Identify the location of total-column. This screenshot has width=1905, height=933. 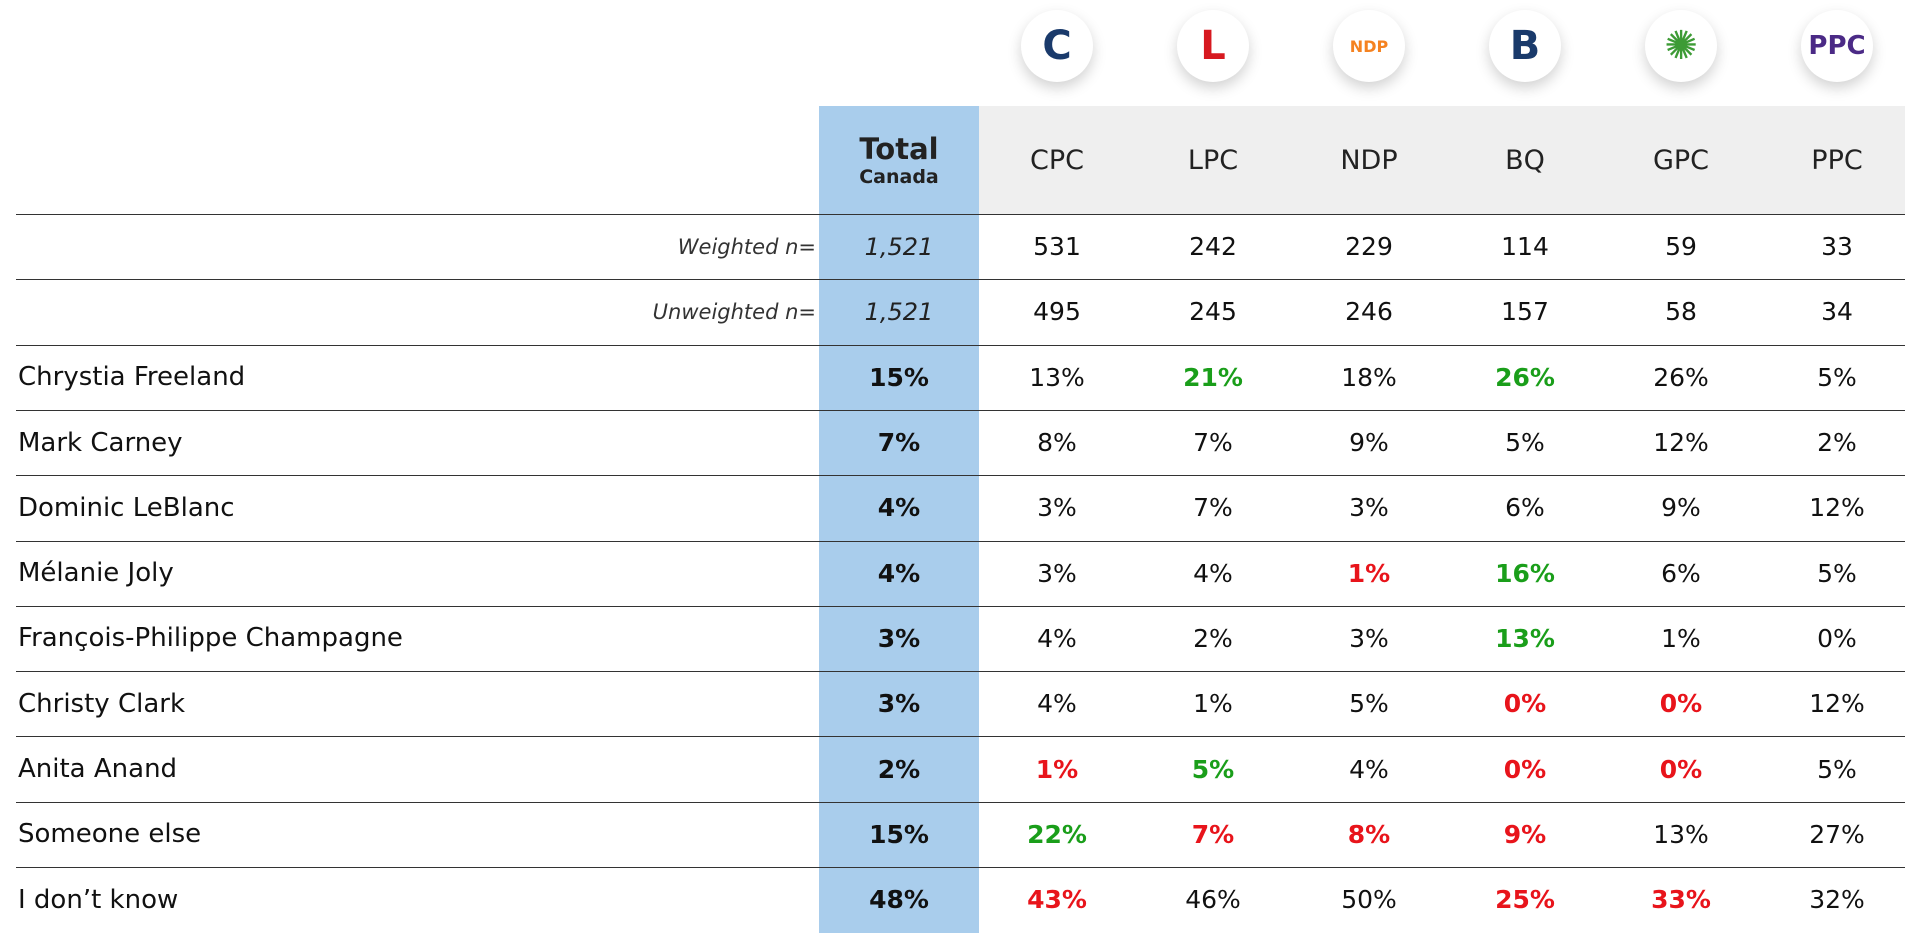
(899, 519).